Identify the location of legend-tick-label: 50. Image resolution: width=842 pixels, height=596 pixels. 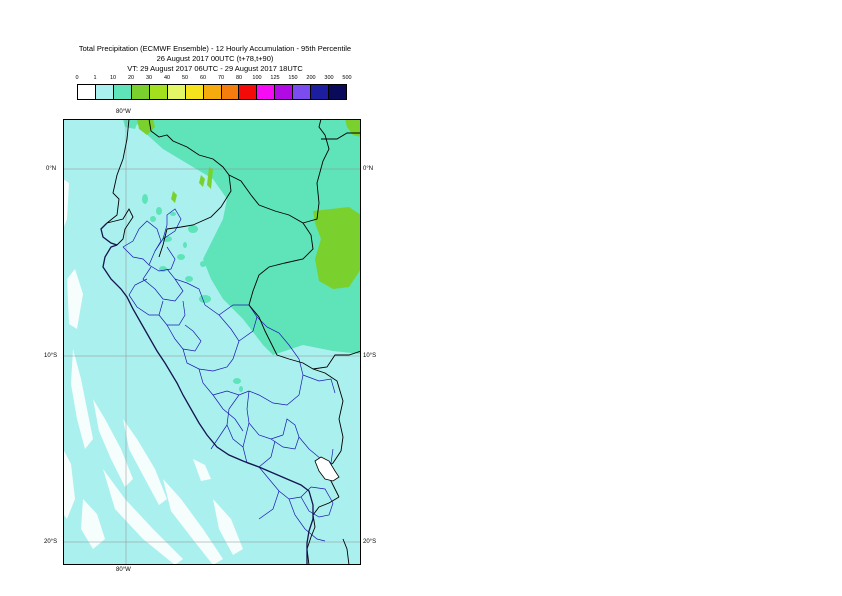
(185, 78).